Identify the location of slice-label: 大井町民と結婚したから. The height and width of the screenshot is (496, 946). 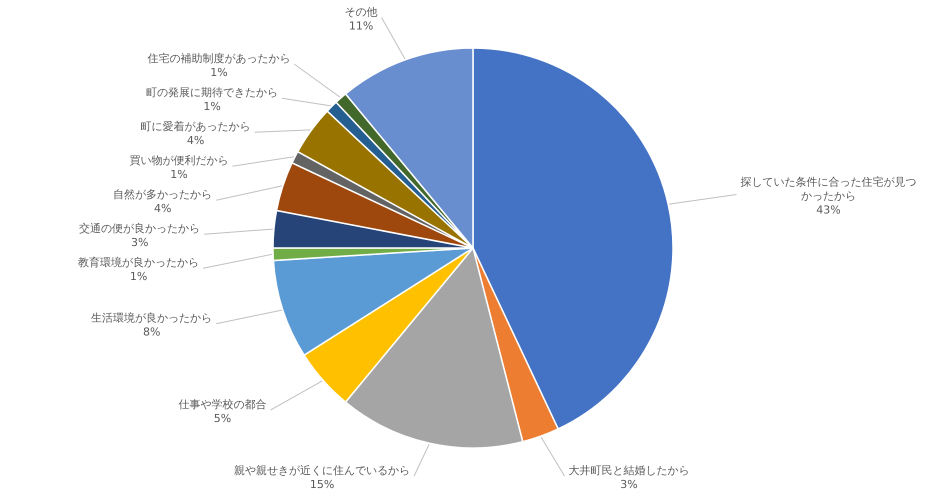
(629, 470).